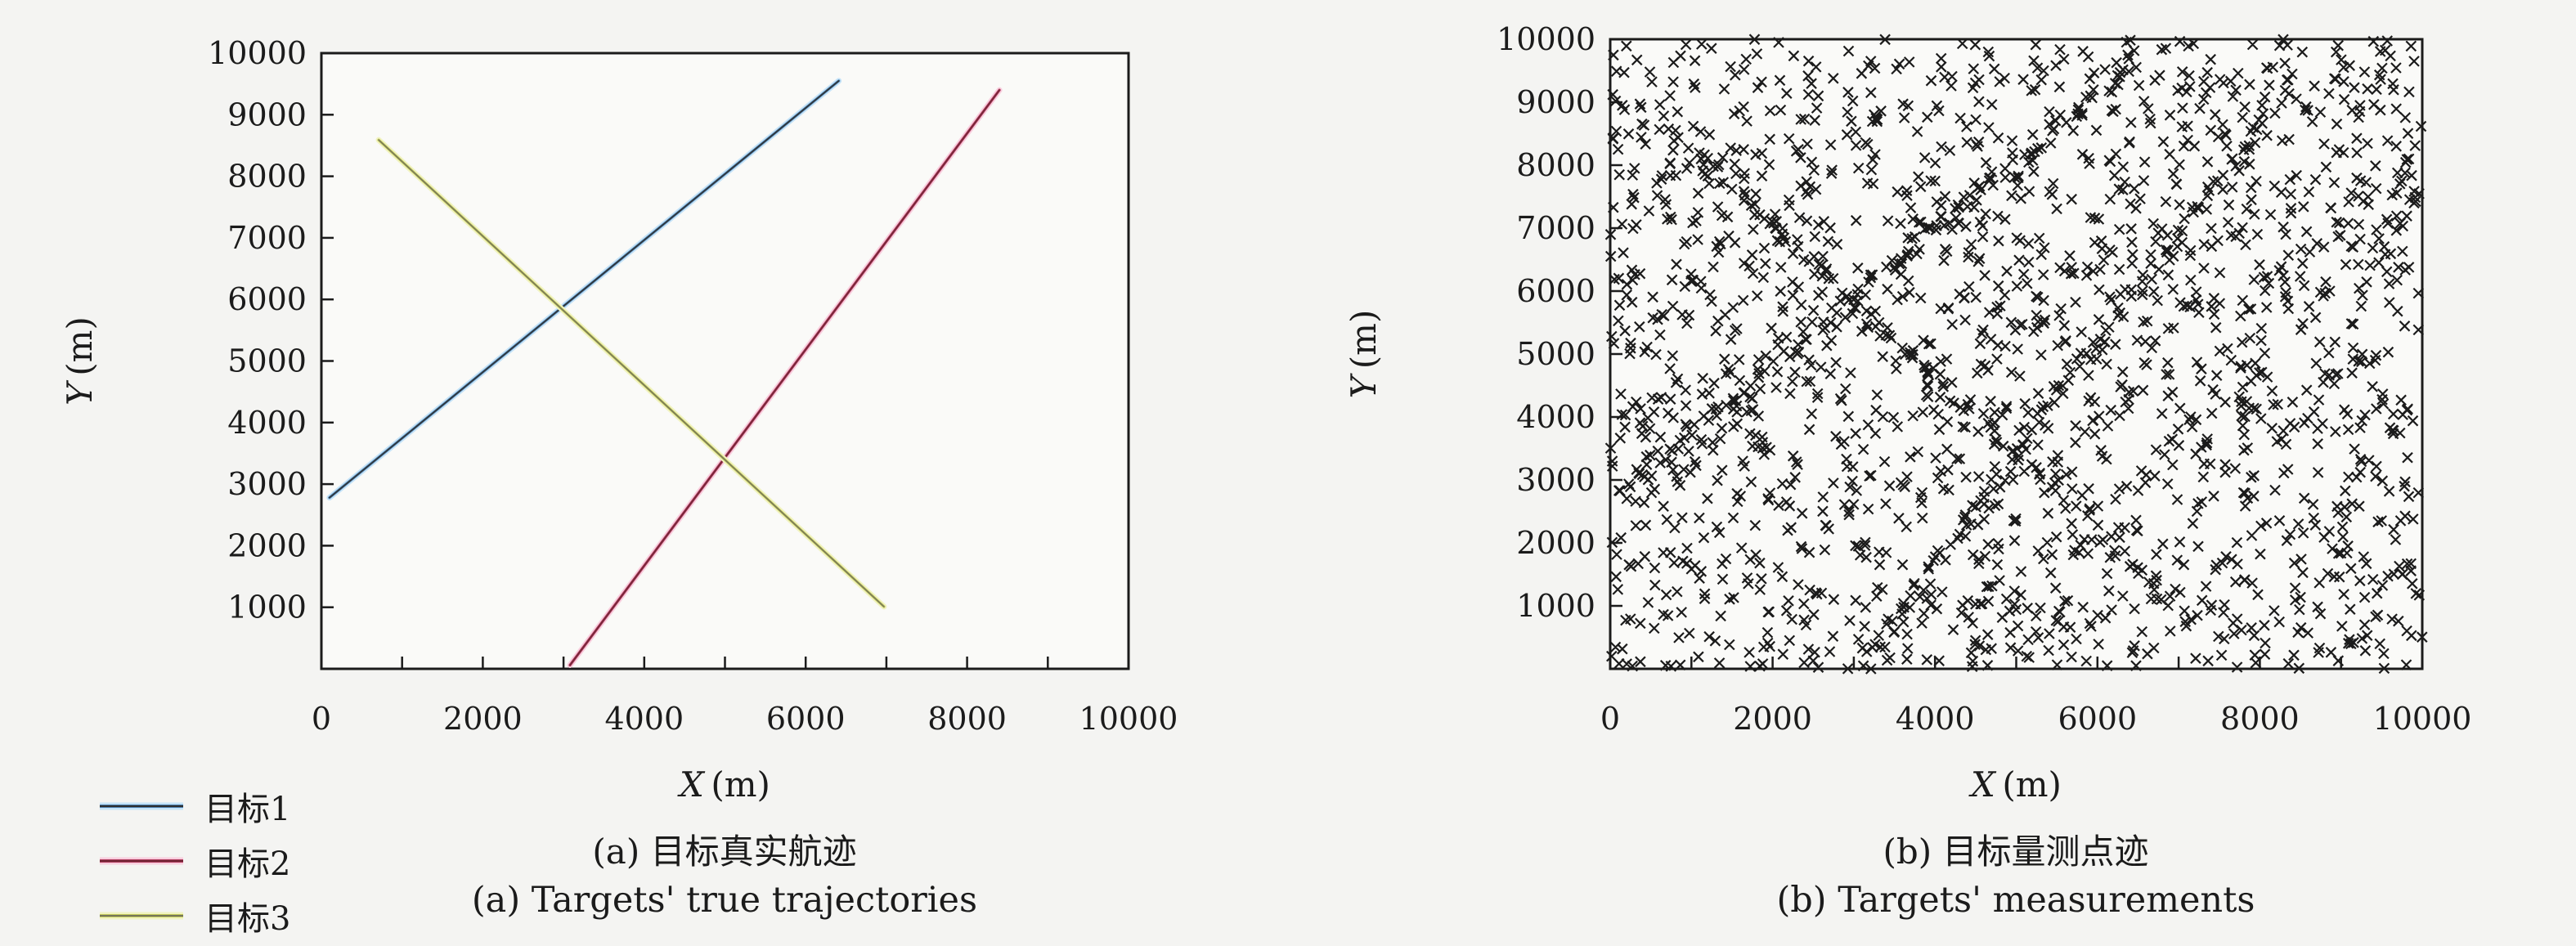 Image resolution: width=2576 pixels, height=946 pixels. I want to click on caption-a-english: (a) Targets' true trajectories, so click(724, 900).